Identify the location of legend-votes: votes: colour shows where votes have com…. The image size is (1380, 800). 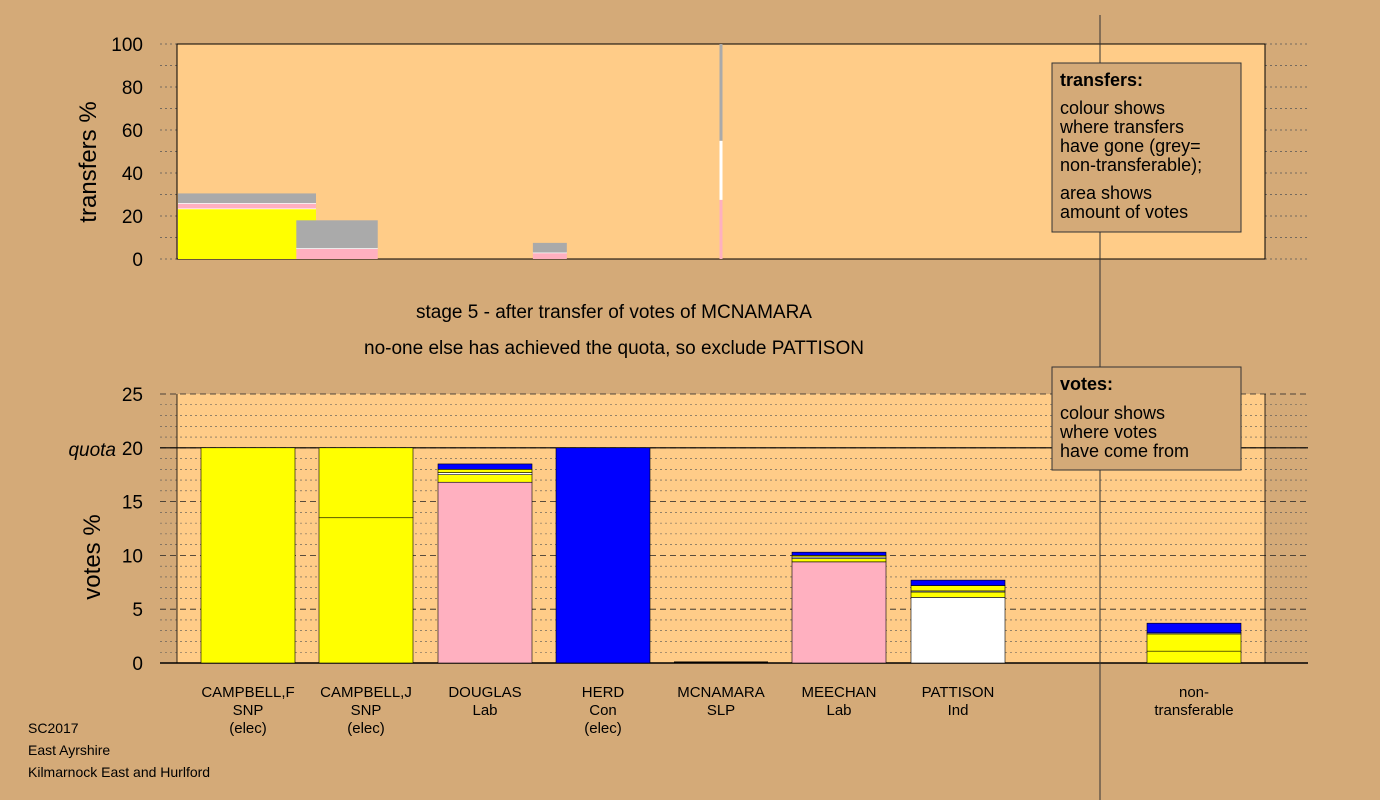
(1146, 418).